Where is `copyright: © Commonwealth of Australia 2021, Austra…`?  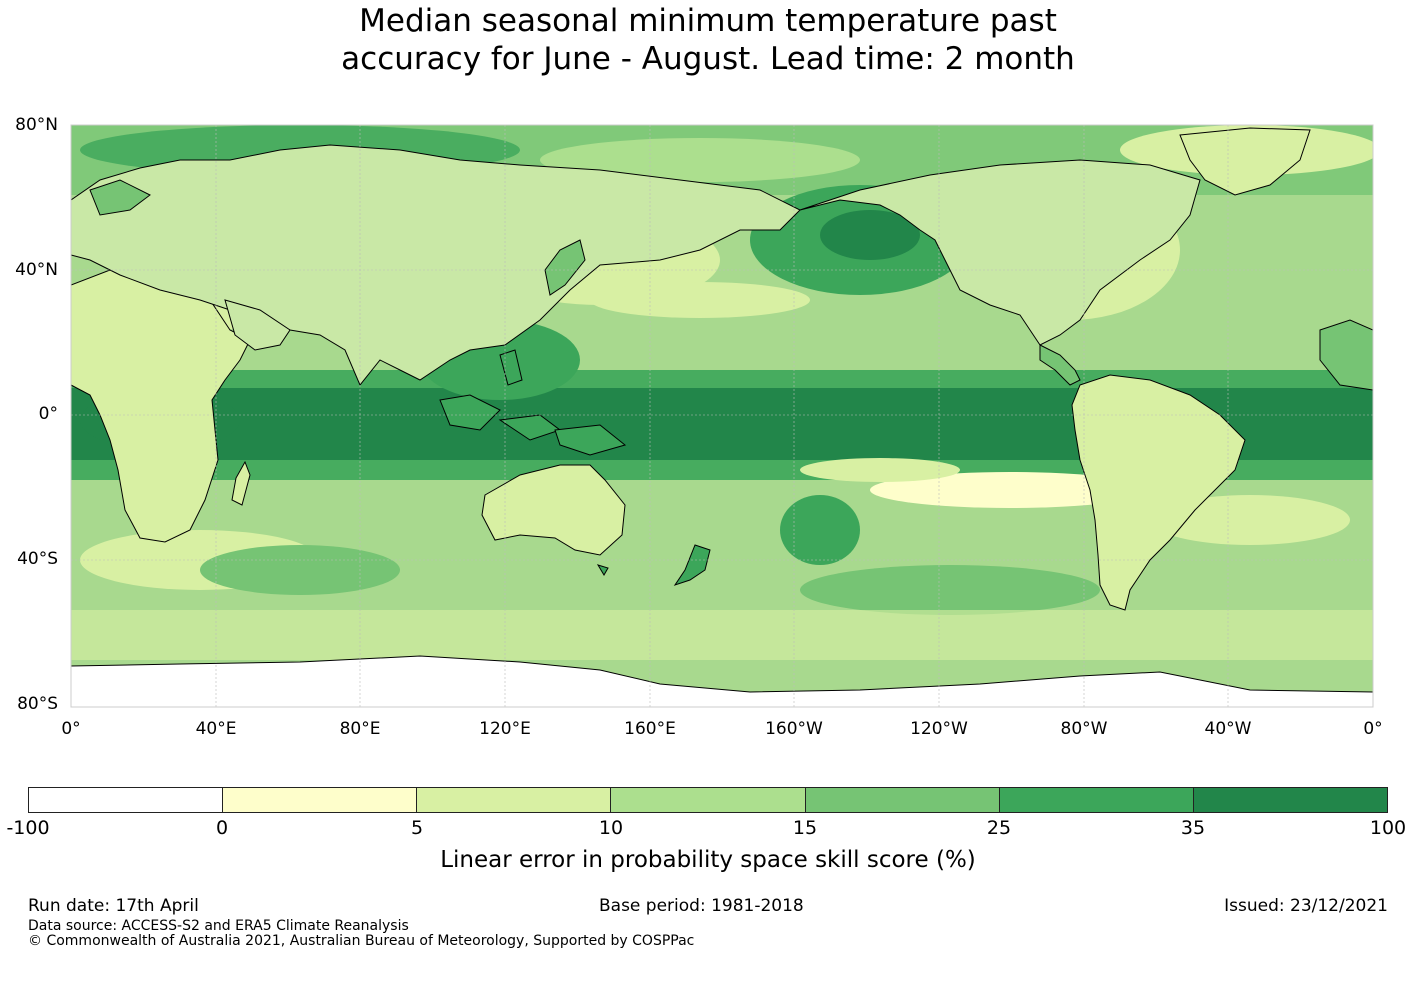
copyright: © Commonwealth of Australia 2021, Austra… is located at coordinates (361, 941).